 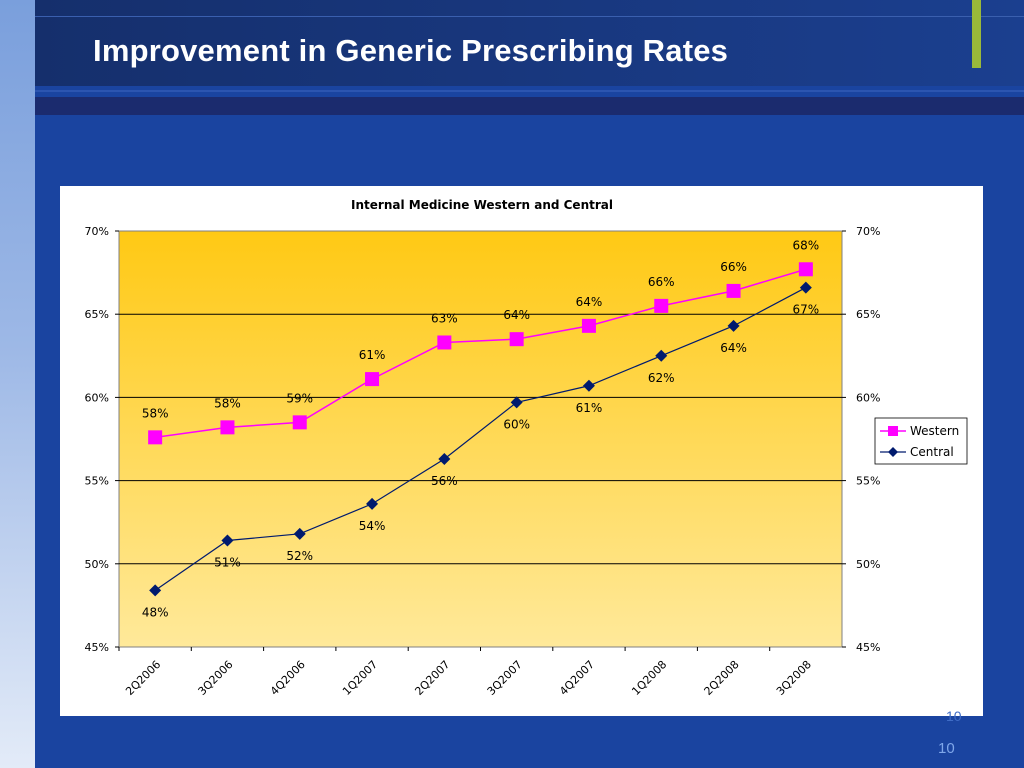 I want to click on legend-central-marker, so click(x=893, y=452).